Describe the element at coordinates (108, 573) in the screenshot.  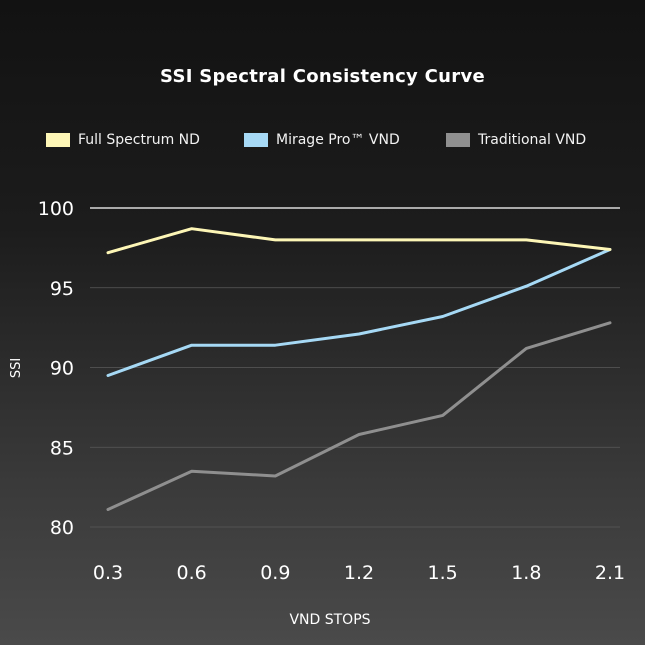
I see `x-tick-label: 0.3` at that location.